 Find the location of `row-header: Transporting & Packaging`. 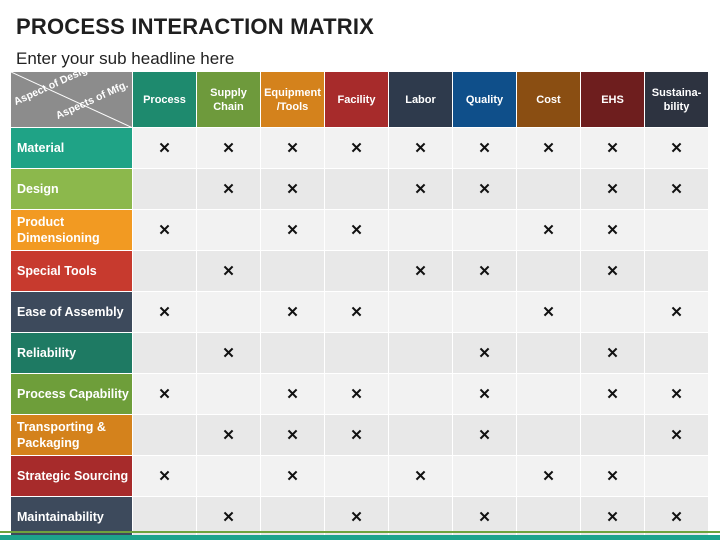

row-header: Transporting & Packaging is located at coordinates (71, 435).